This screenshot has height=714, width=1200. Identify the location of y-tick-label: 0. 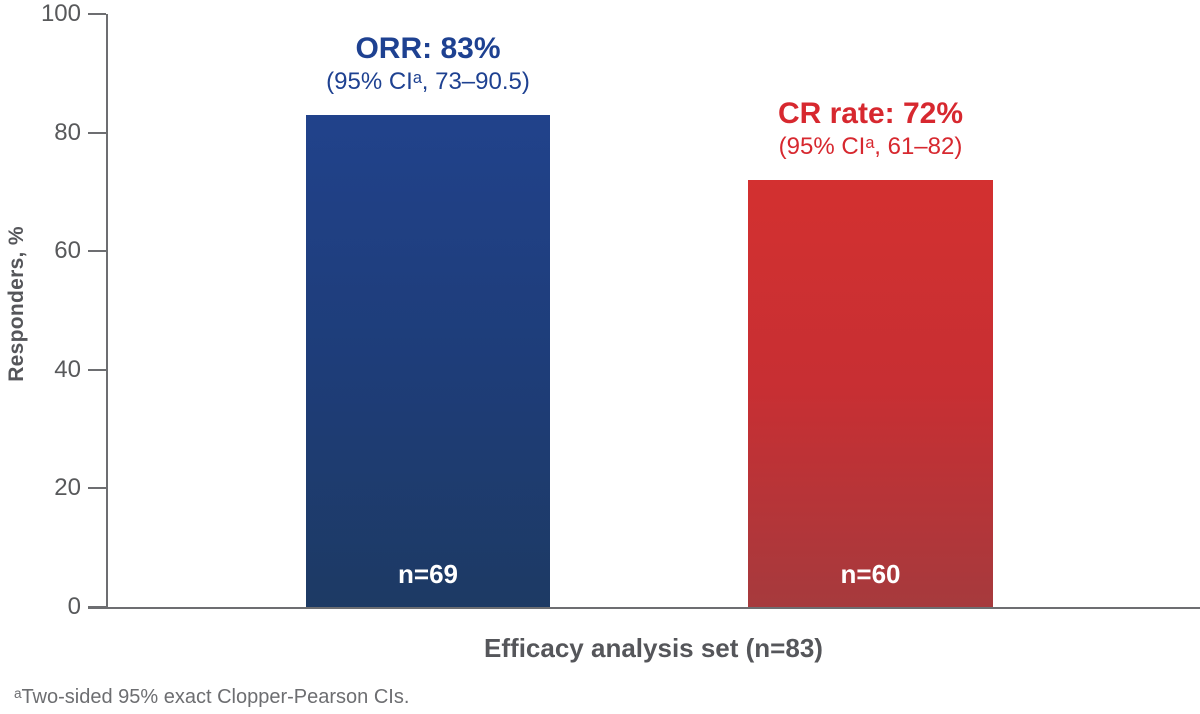
(74, 606).